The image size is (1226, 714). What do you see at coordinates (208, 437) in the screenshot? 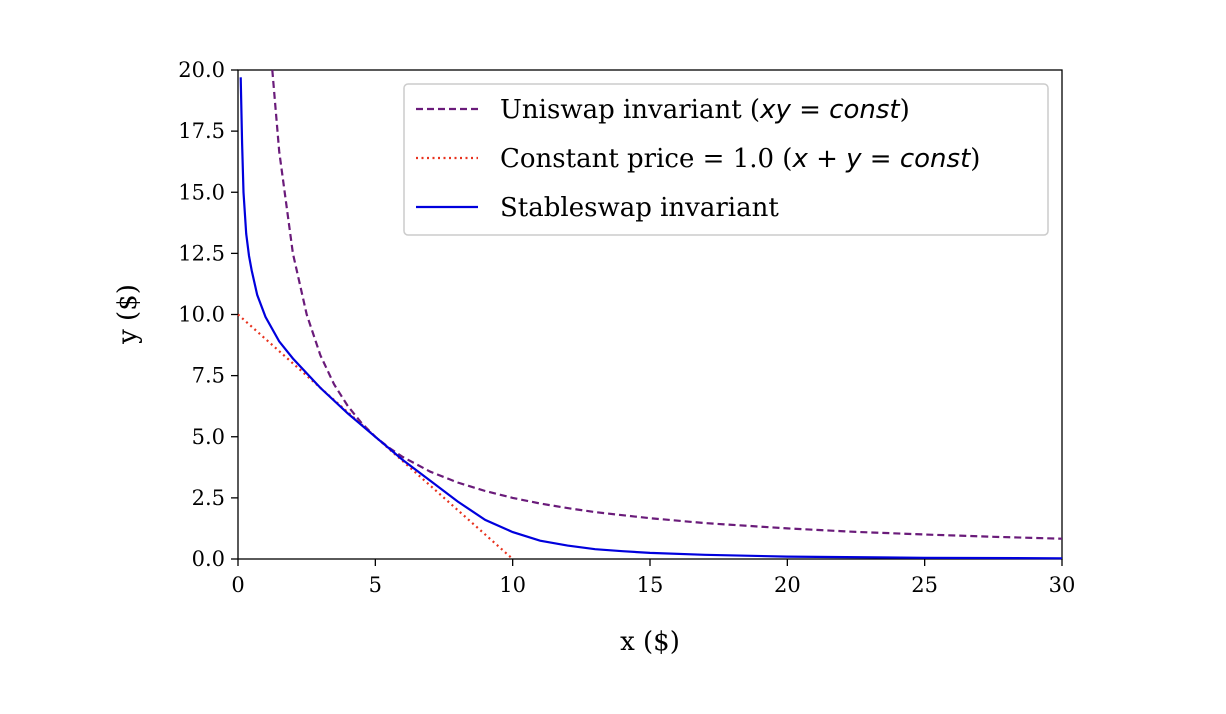
I see `y-tick-label: 5.0` at bounding box center [208, 437].